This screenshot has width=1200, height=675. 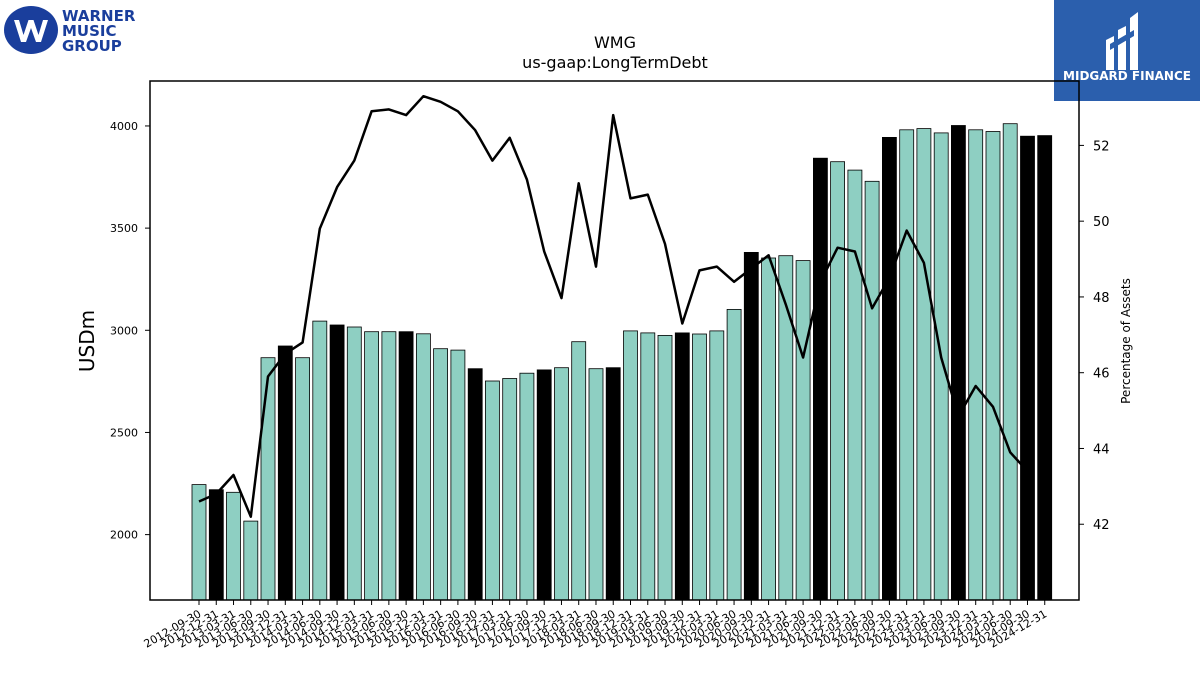 I want to click on midgard-finance-logo: MIDGARD FINANCE, so click(x=1127, y=50).